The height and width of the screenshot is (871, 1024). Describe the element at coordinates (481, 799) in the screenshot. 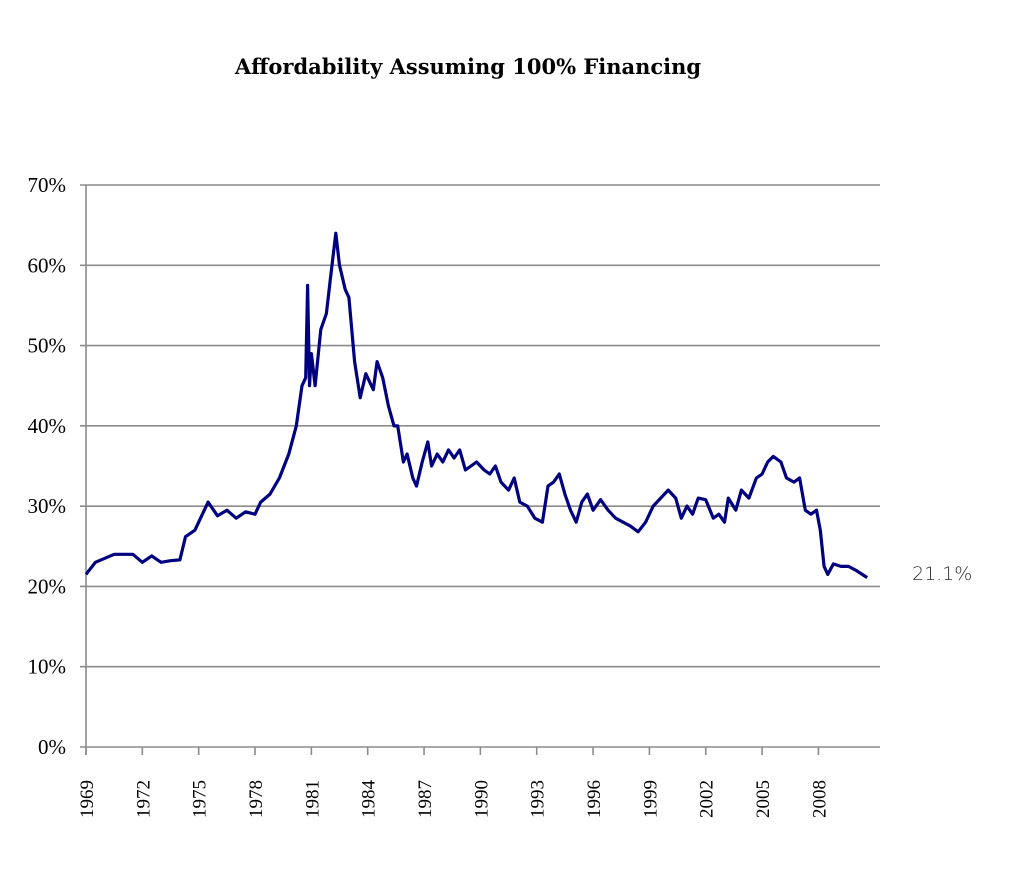

I see `x-tick-label: 1990` at that location.